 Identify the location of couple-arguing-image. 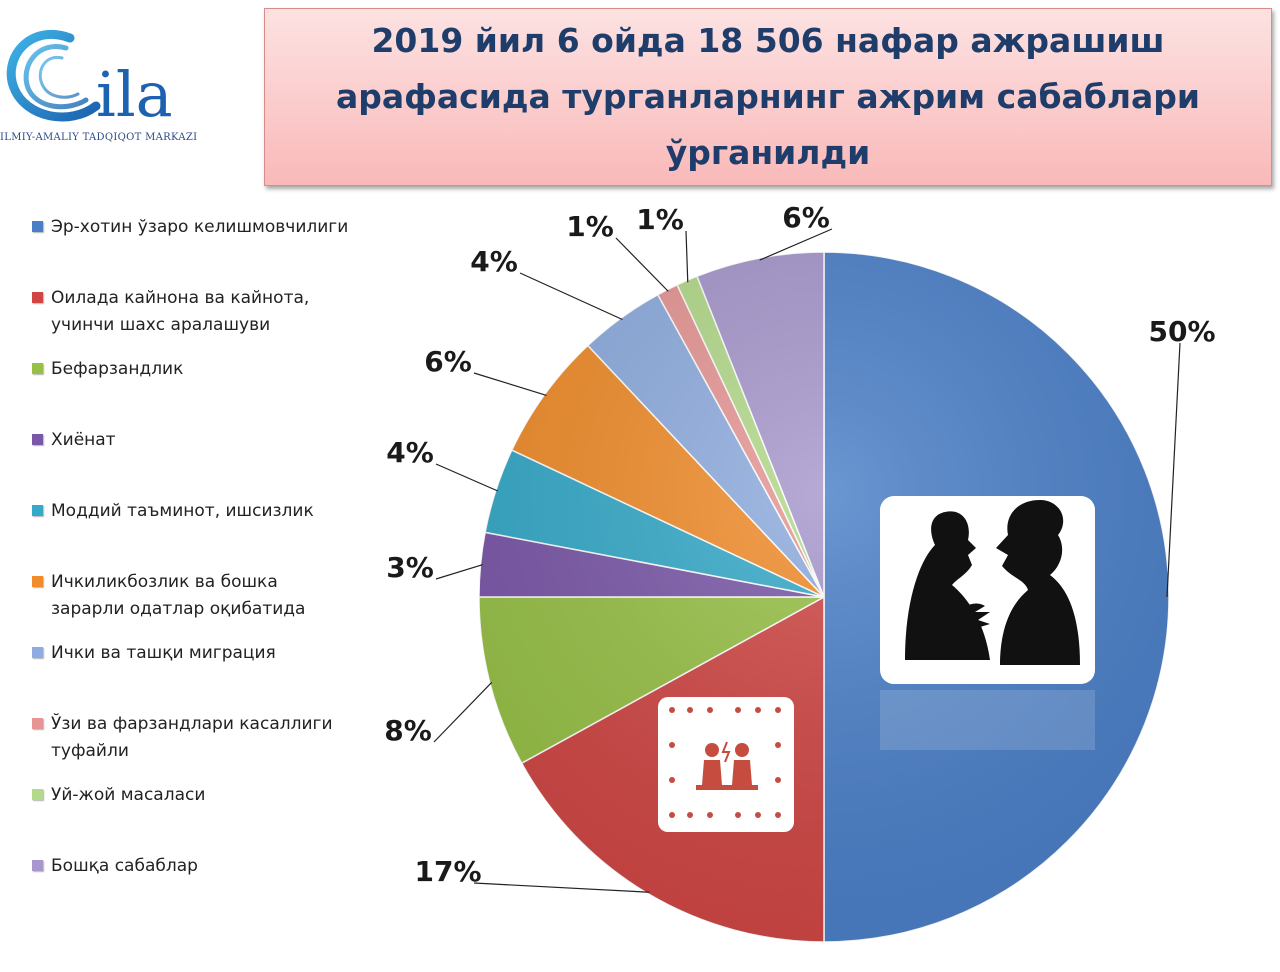
(987, 623).